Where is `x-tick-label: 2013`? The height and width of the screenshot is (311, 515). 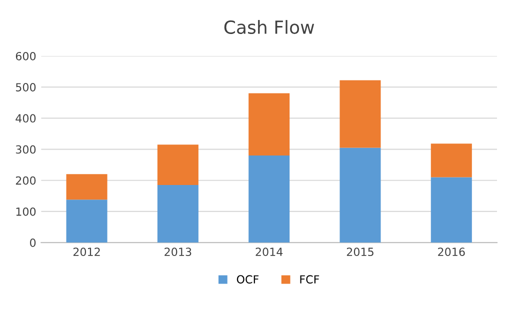
x-tick-label: 2013 is located at coordinates (178, 252).